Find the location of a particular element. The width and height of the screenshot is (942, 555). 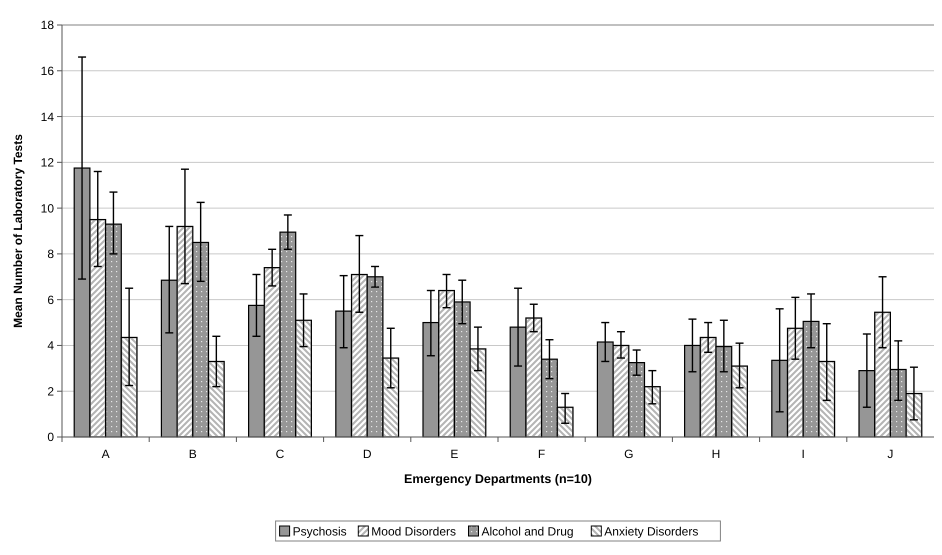

legend-label: Mood Disorders is located at coordinates (413, 531).